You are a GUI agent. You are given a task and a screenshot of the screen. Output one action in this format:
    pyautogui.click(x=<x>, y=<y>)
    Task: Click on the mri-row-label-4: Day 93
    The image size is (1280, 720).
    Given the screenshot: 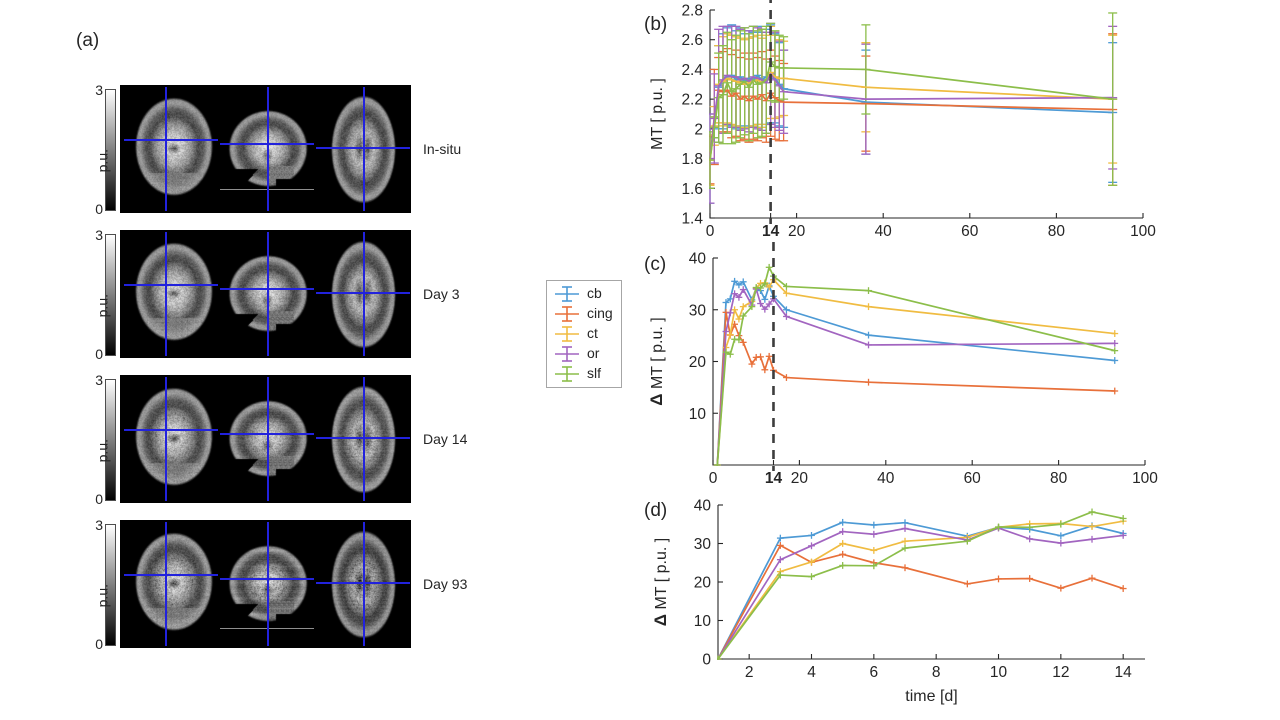 What is the action you would take?
    pyautogui.click(x=445, y=584)
    